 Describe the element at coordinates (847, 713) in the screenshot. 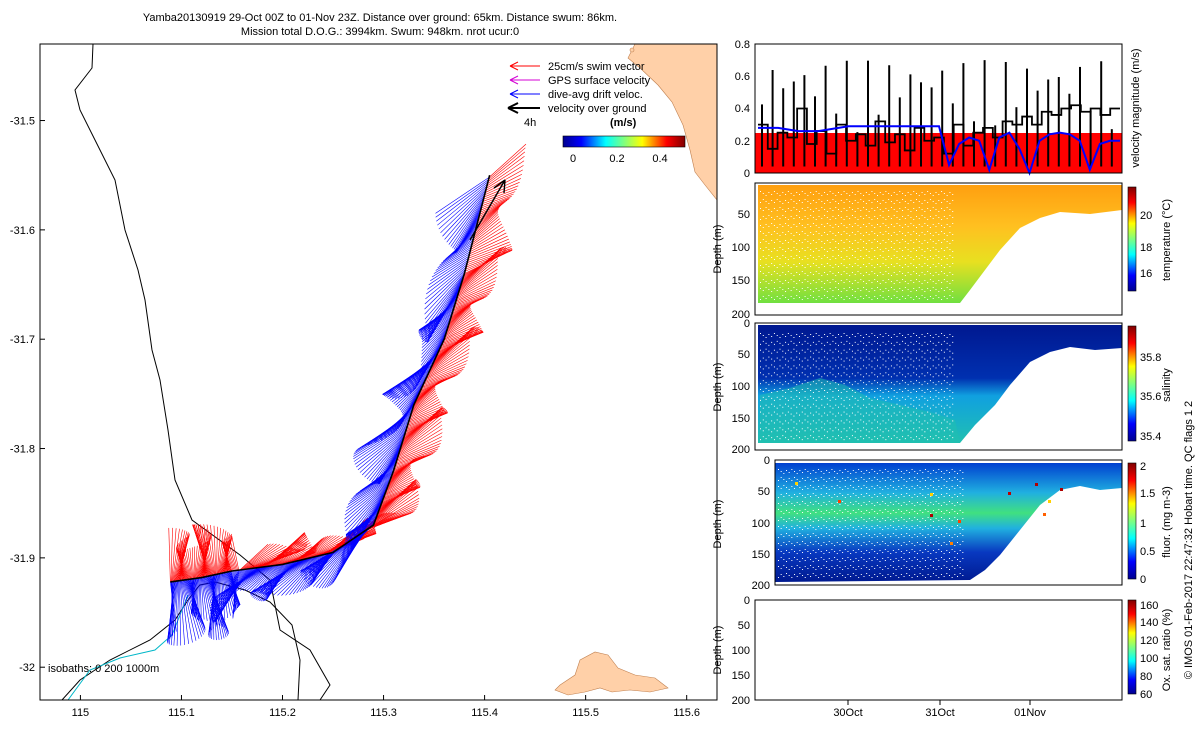

I see `xtick-30oct: 30Oct` at that location.